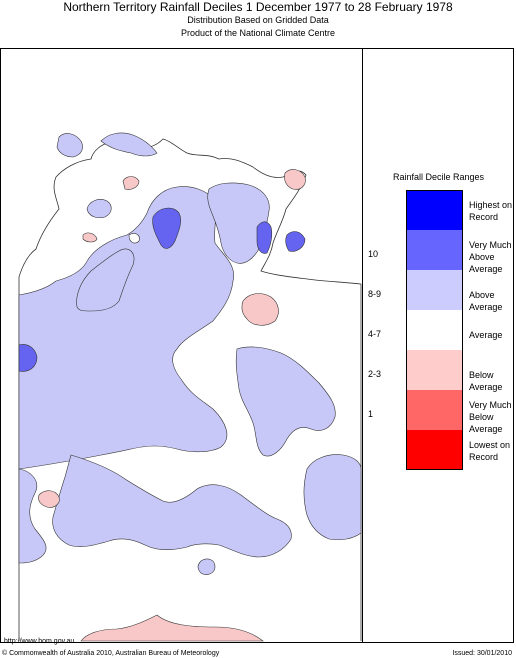  What do you see at coordinates (490, 257) in the screenshot?
I see `legend-label-very-much-above: Very Much Above Average` at bounding box center [490, 257].